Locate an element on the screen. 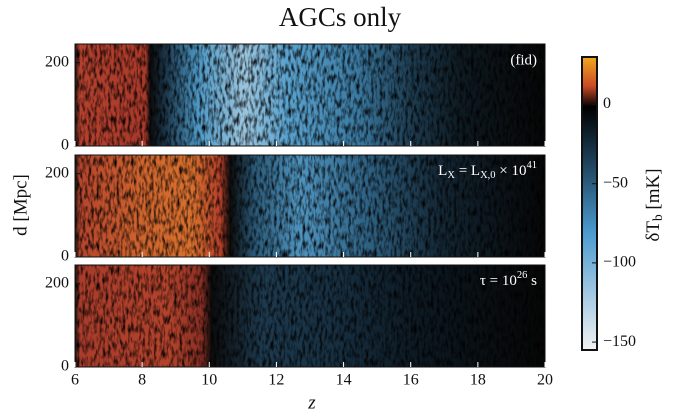 The width and height of the screenshot is (678, 418). x-tick-label: 8 is located at coordinates (142, 380).